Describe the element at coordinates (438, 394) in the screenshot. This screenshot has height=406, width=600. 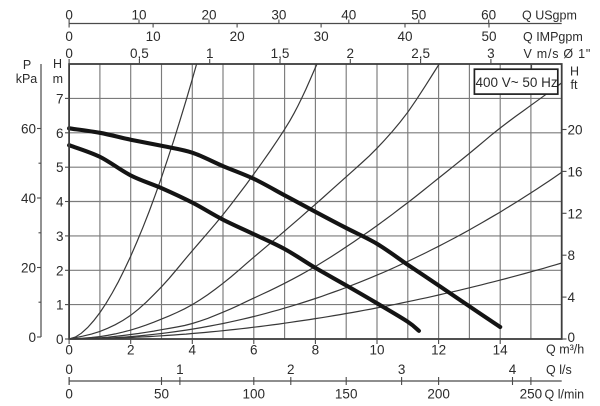
I see `svg-text: 200` at that location.